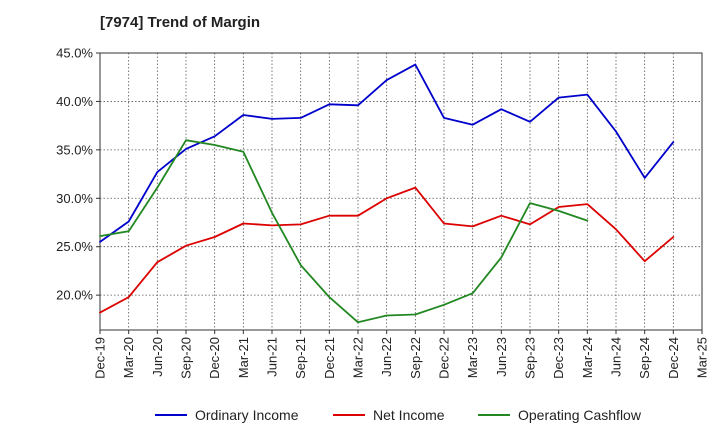 The height and width of the screenshot is (440, 720). Describe the element at coordinates (100, 358) in the screenshot. I see `x-tick-label: Dec-19` at that location.